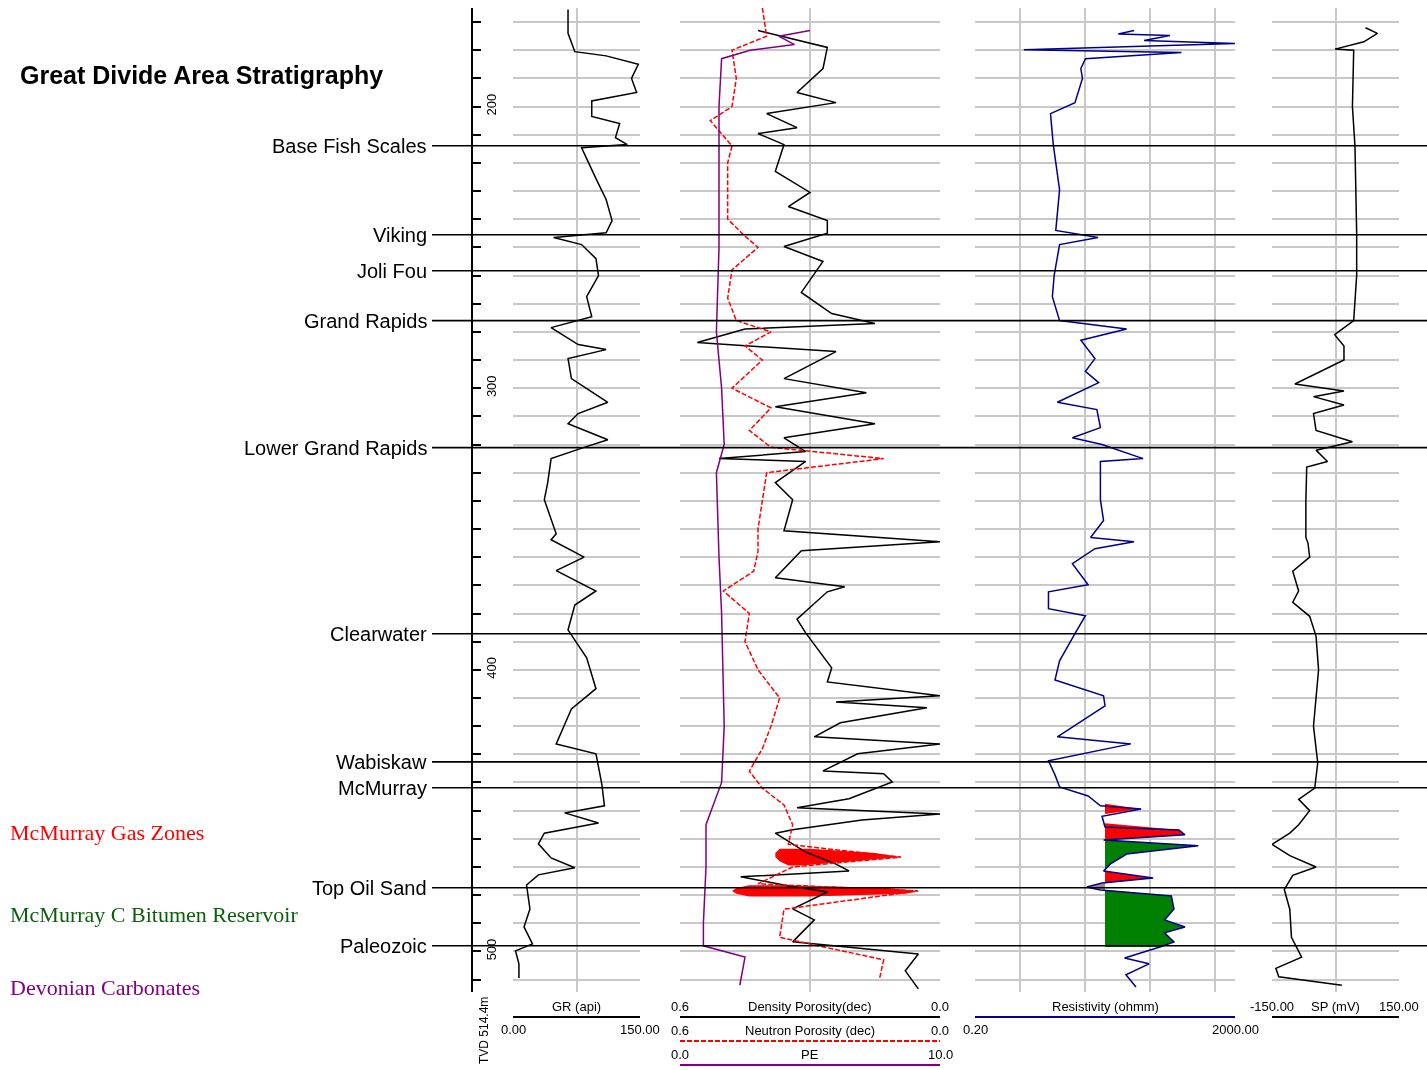  Describe the element at coordinates (379, 634) in the screenshot. I see `ref-line-label: Clearwater` at that location.